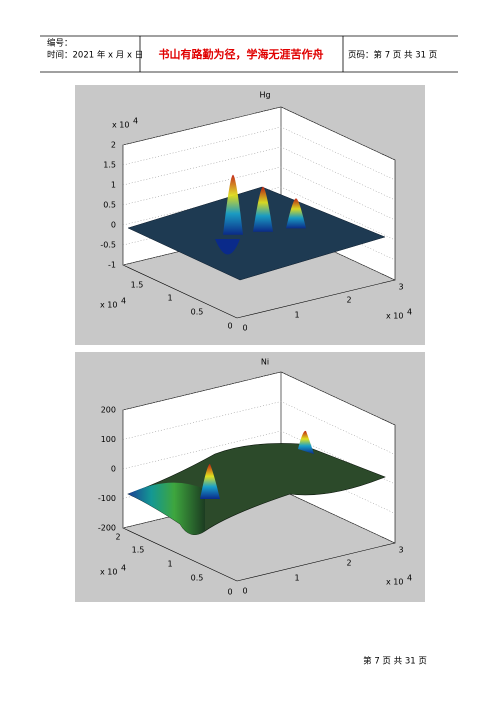  What do you see at coordinates (108, 439) in the screenshot?
I see `z-tick-label: 100` at bounding box center [108, 439].